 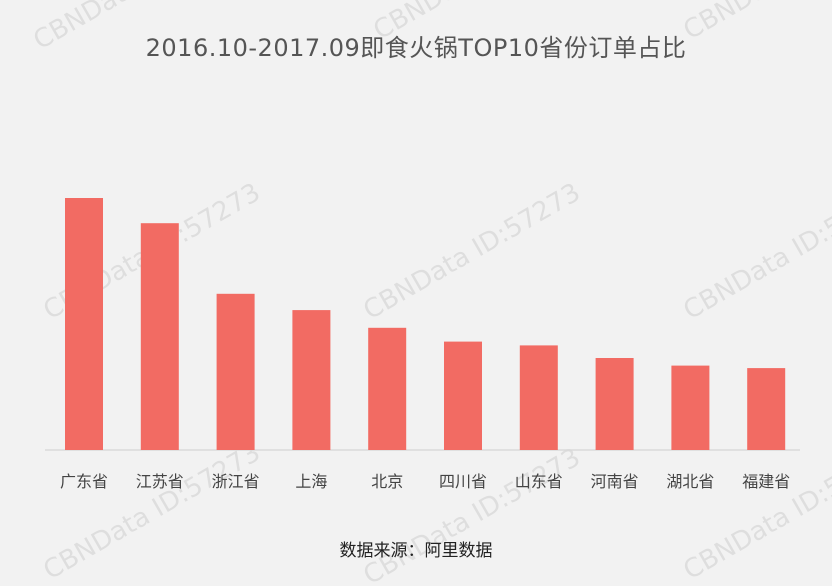 What do you see at coordinates (539, 481) in the screenshot?
I see `x-tick-label: 山东省` at bounding box center [539, 481].